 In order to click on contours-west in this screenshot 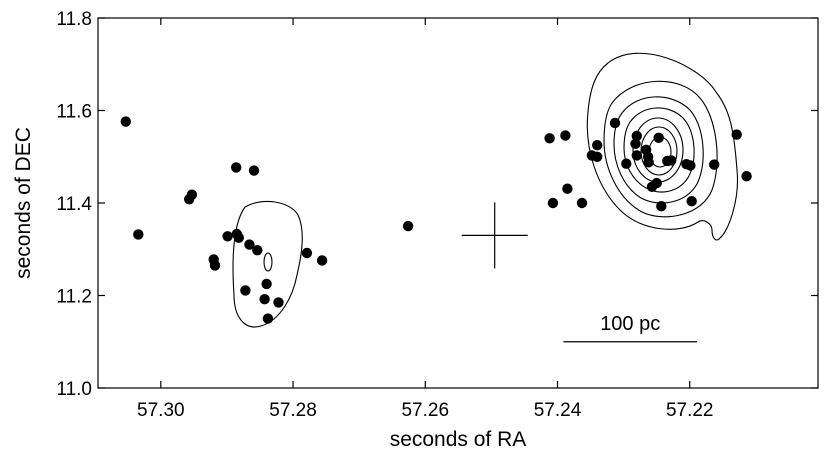, I will do `click(267, 264)`.